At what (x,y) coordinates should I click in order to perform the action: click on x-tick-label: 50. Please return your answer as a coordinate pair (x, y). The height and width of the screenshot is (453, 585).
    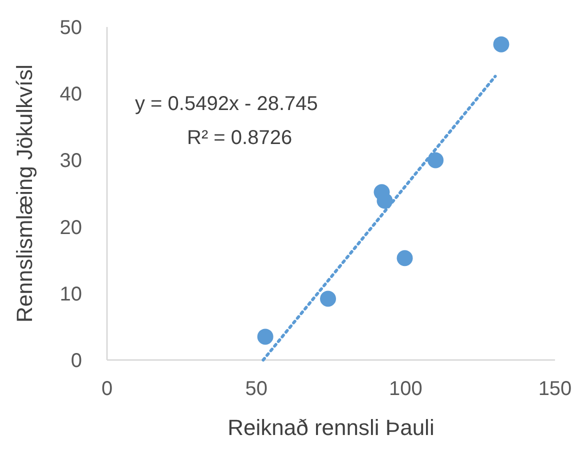
    Looking at the image, I should click on (256, 389).